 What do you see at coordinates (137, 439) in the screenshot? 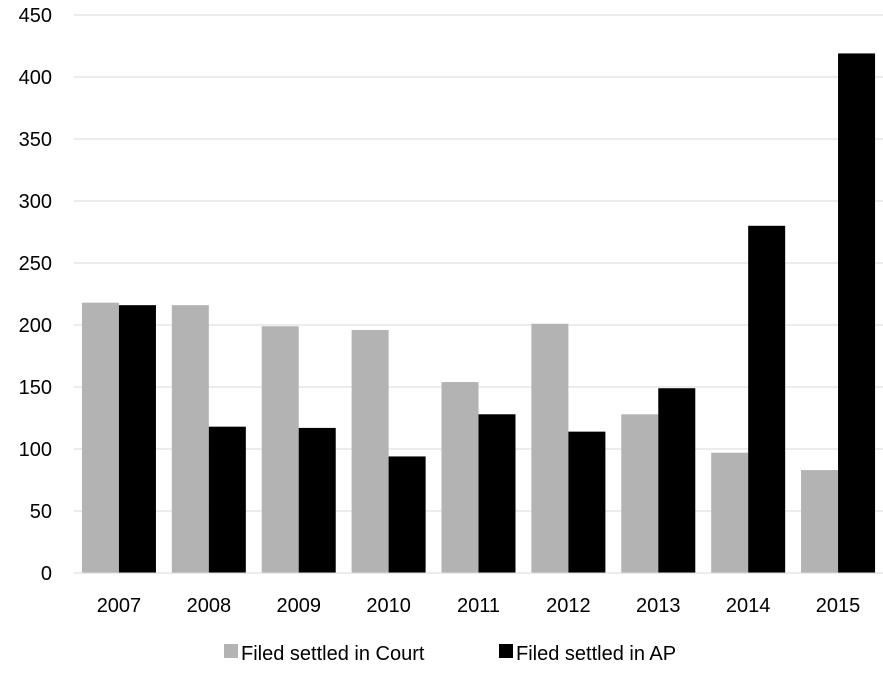
I see `bar-ap-2007` at bounding box center [137, 439].